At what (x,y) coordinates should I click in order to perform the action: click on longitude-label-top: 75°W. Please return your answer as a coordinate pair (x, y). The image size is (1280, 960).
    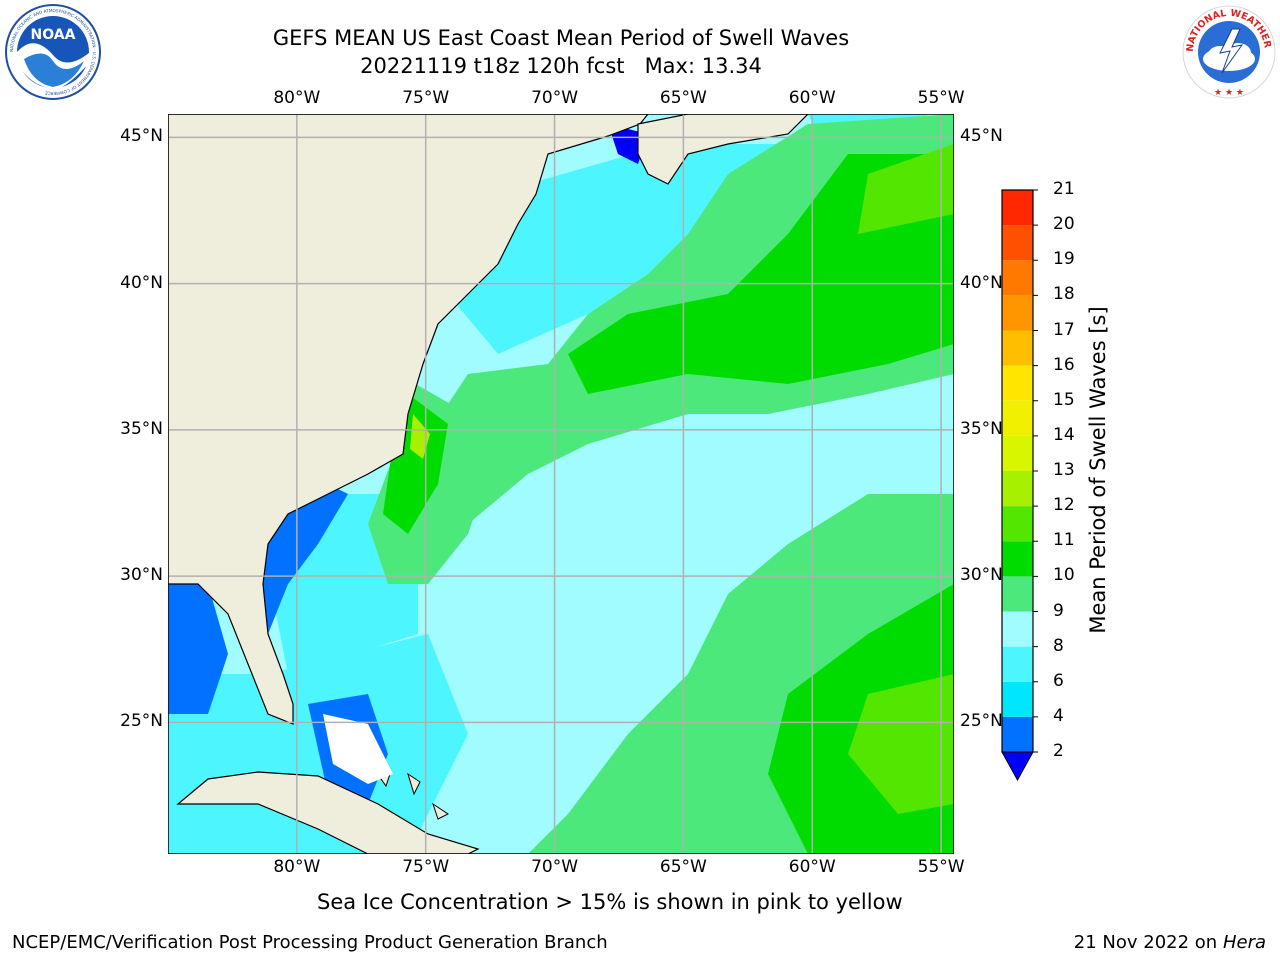
    Looking at the image, I should click on (426, 98).